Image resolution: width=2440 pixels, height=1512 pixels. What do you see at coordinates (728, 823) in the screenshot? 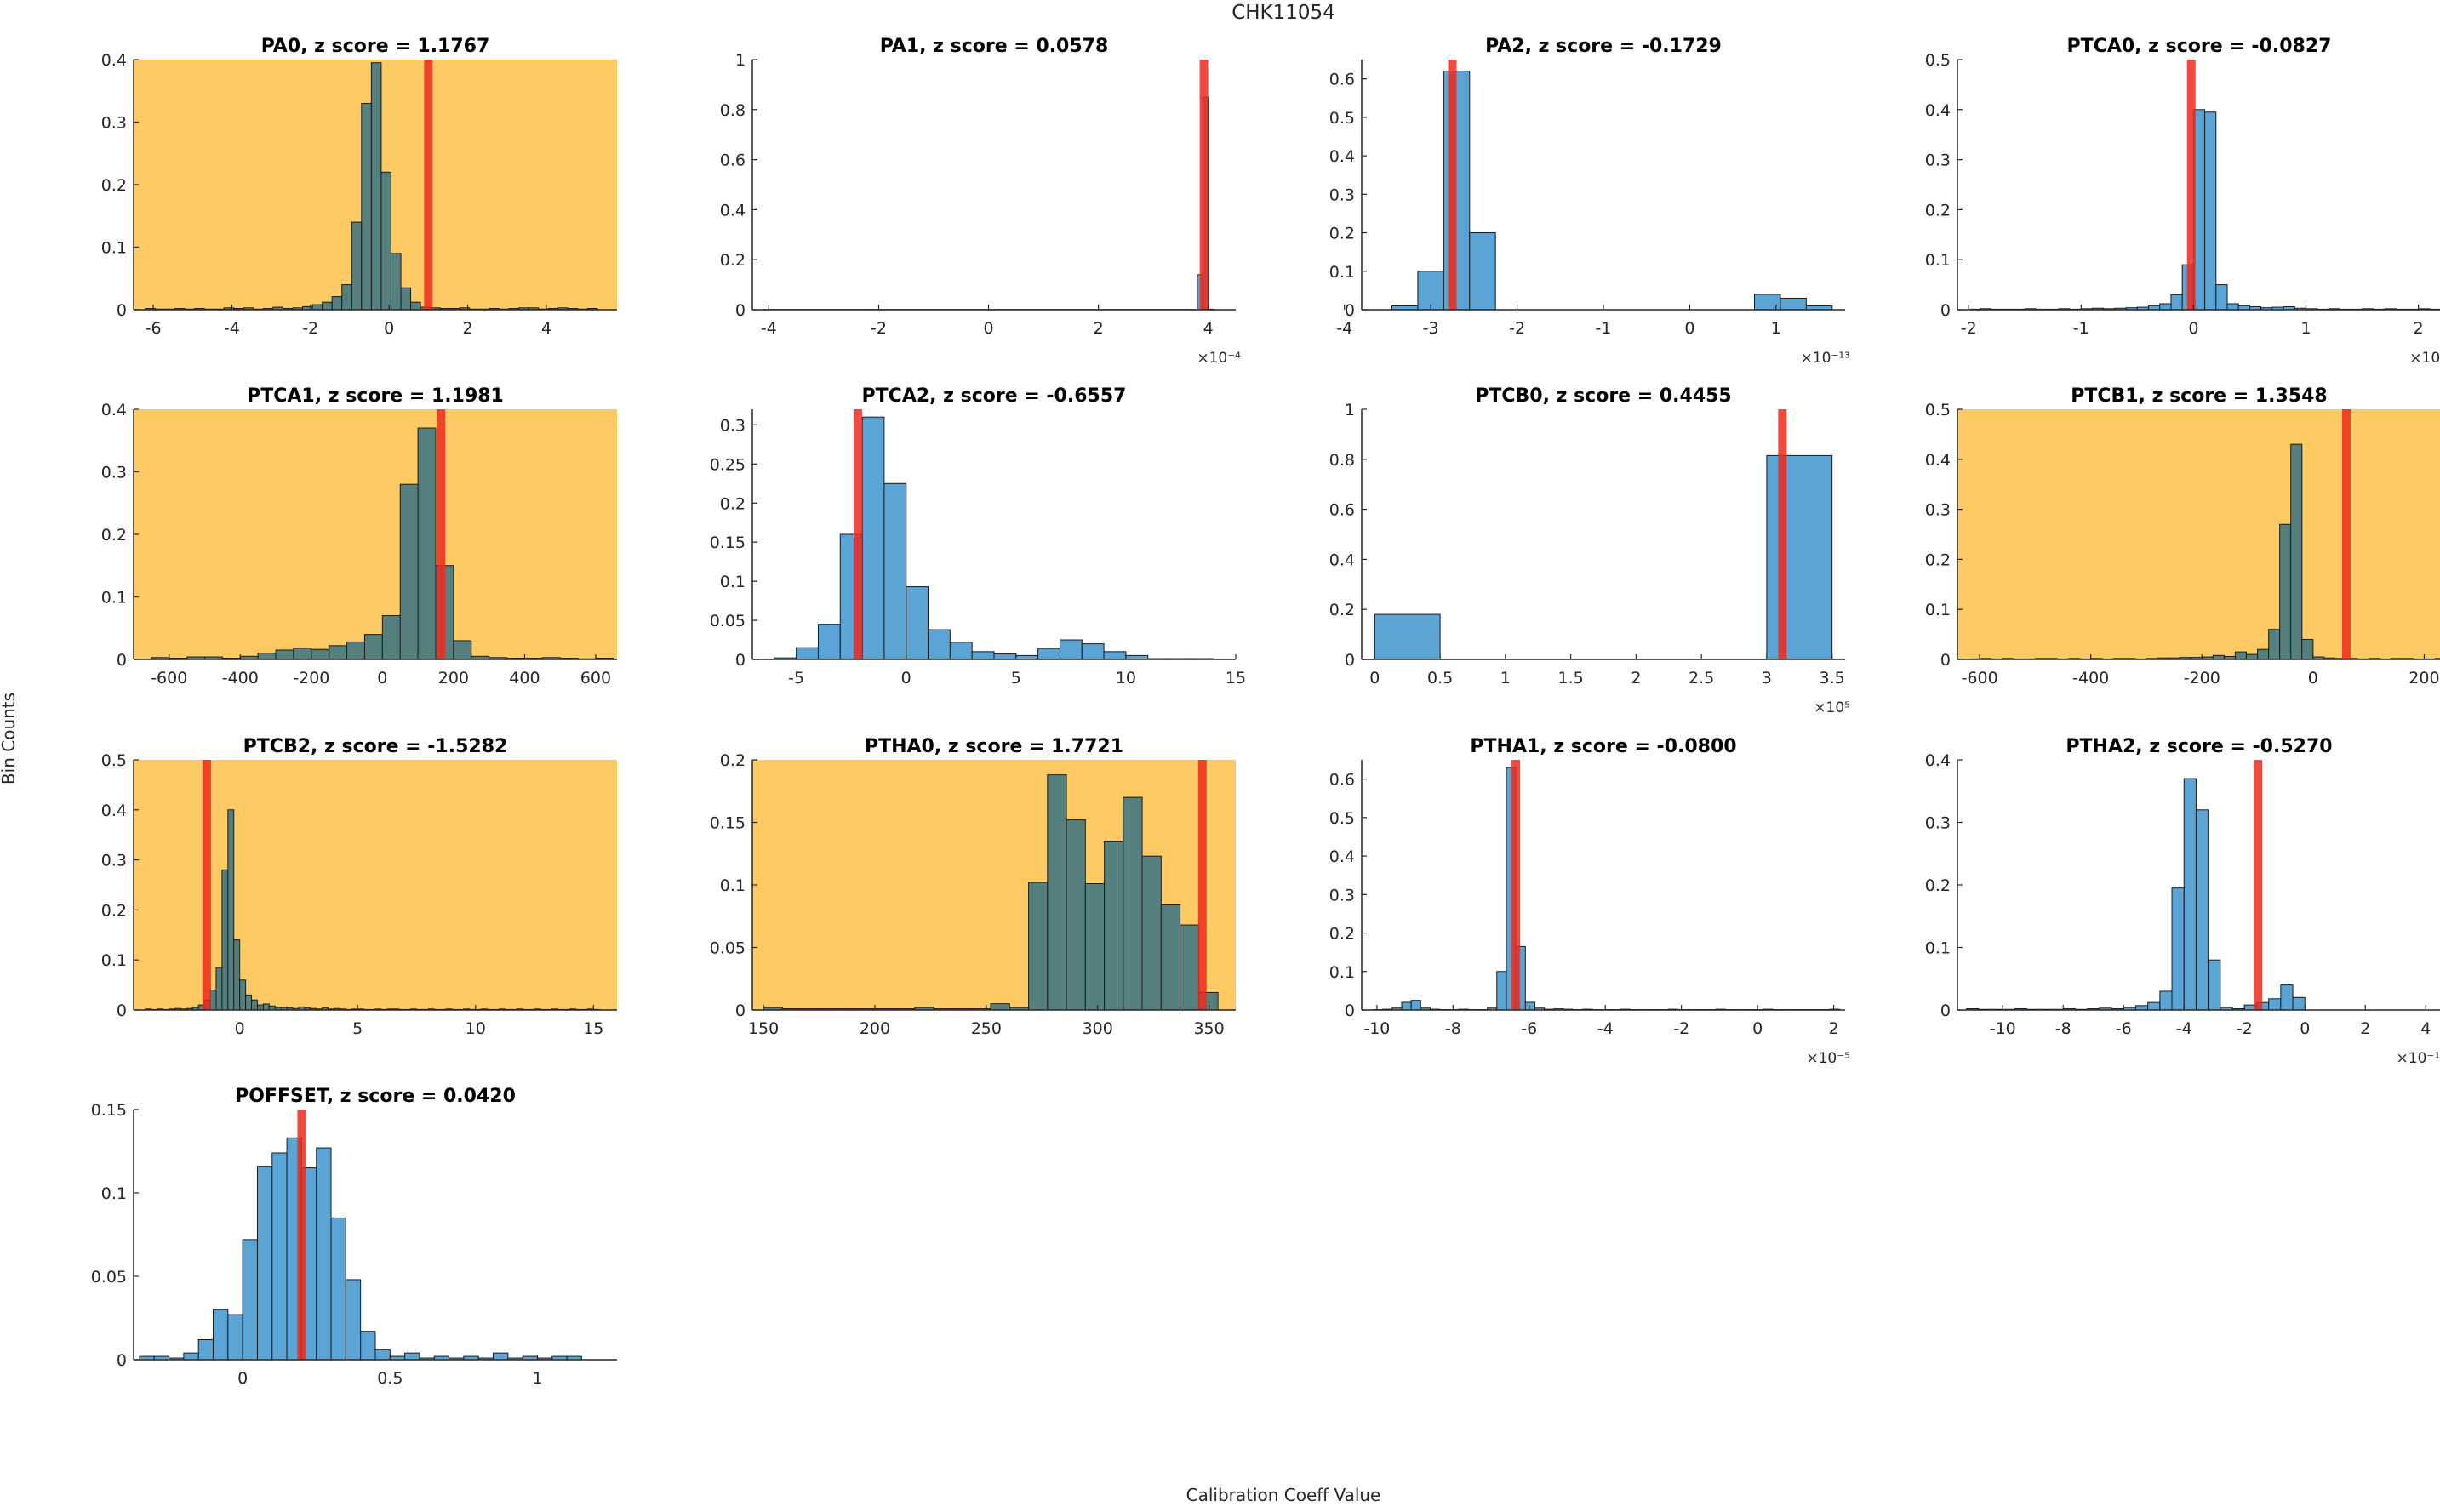
I see `y-tick-label: 0.15` at bounding box center [728, 823].